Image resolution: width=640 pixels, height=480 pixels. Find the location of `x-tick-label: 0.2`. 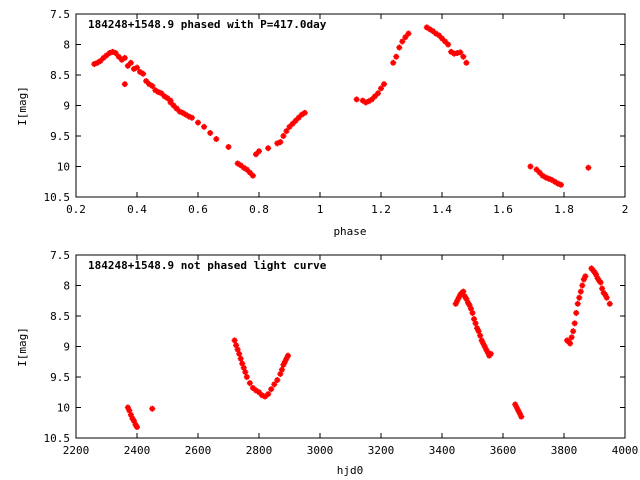

x-tick-label: 0.2 is located at coordinates (76, 209).